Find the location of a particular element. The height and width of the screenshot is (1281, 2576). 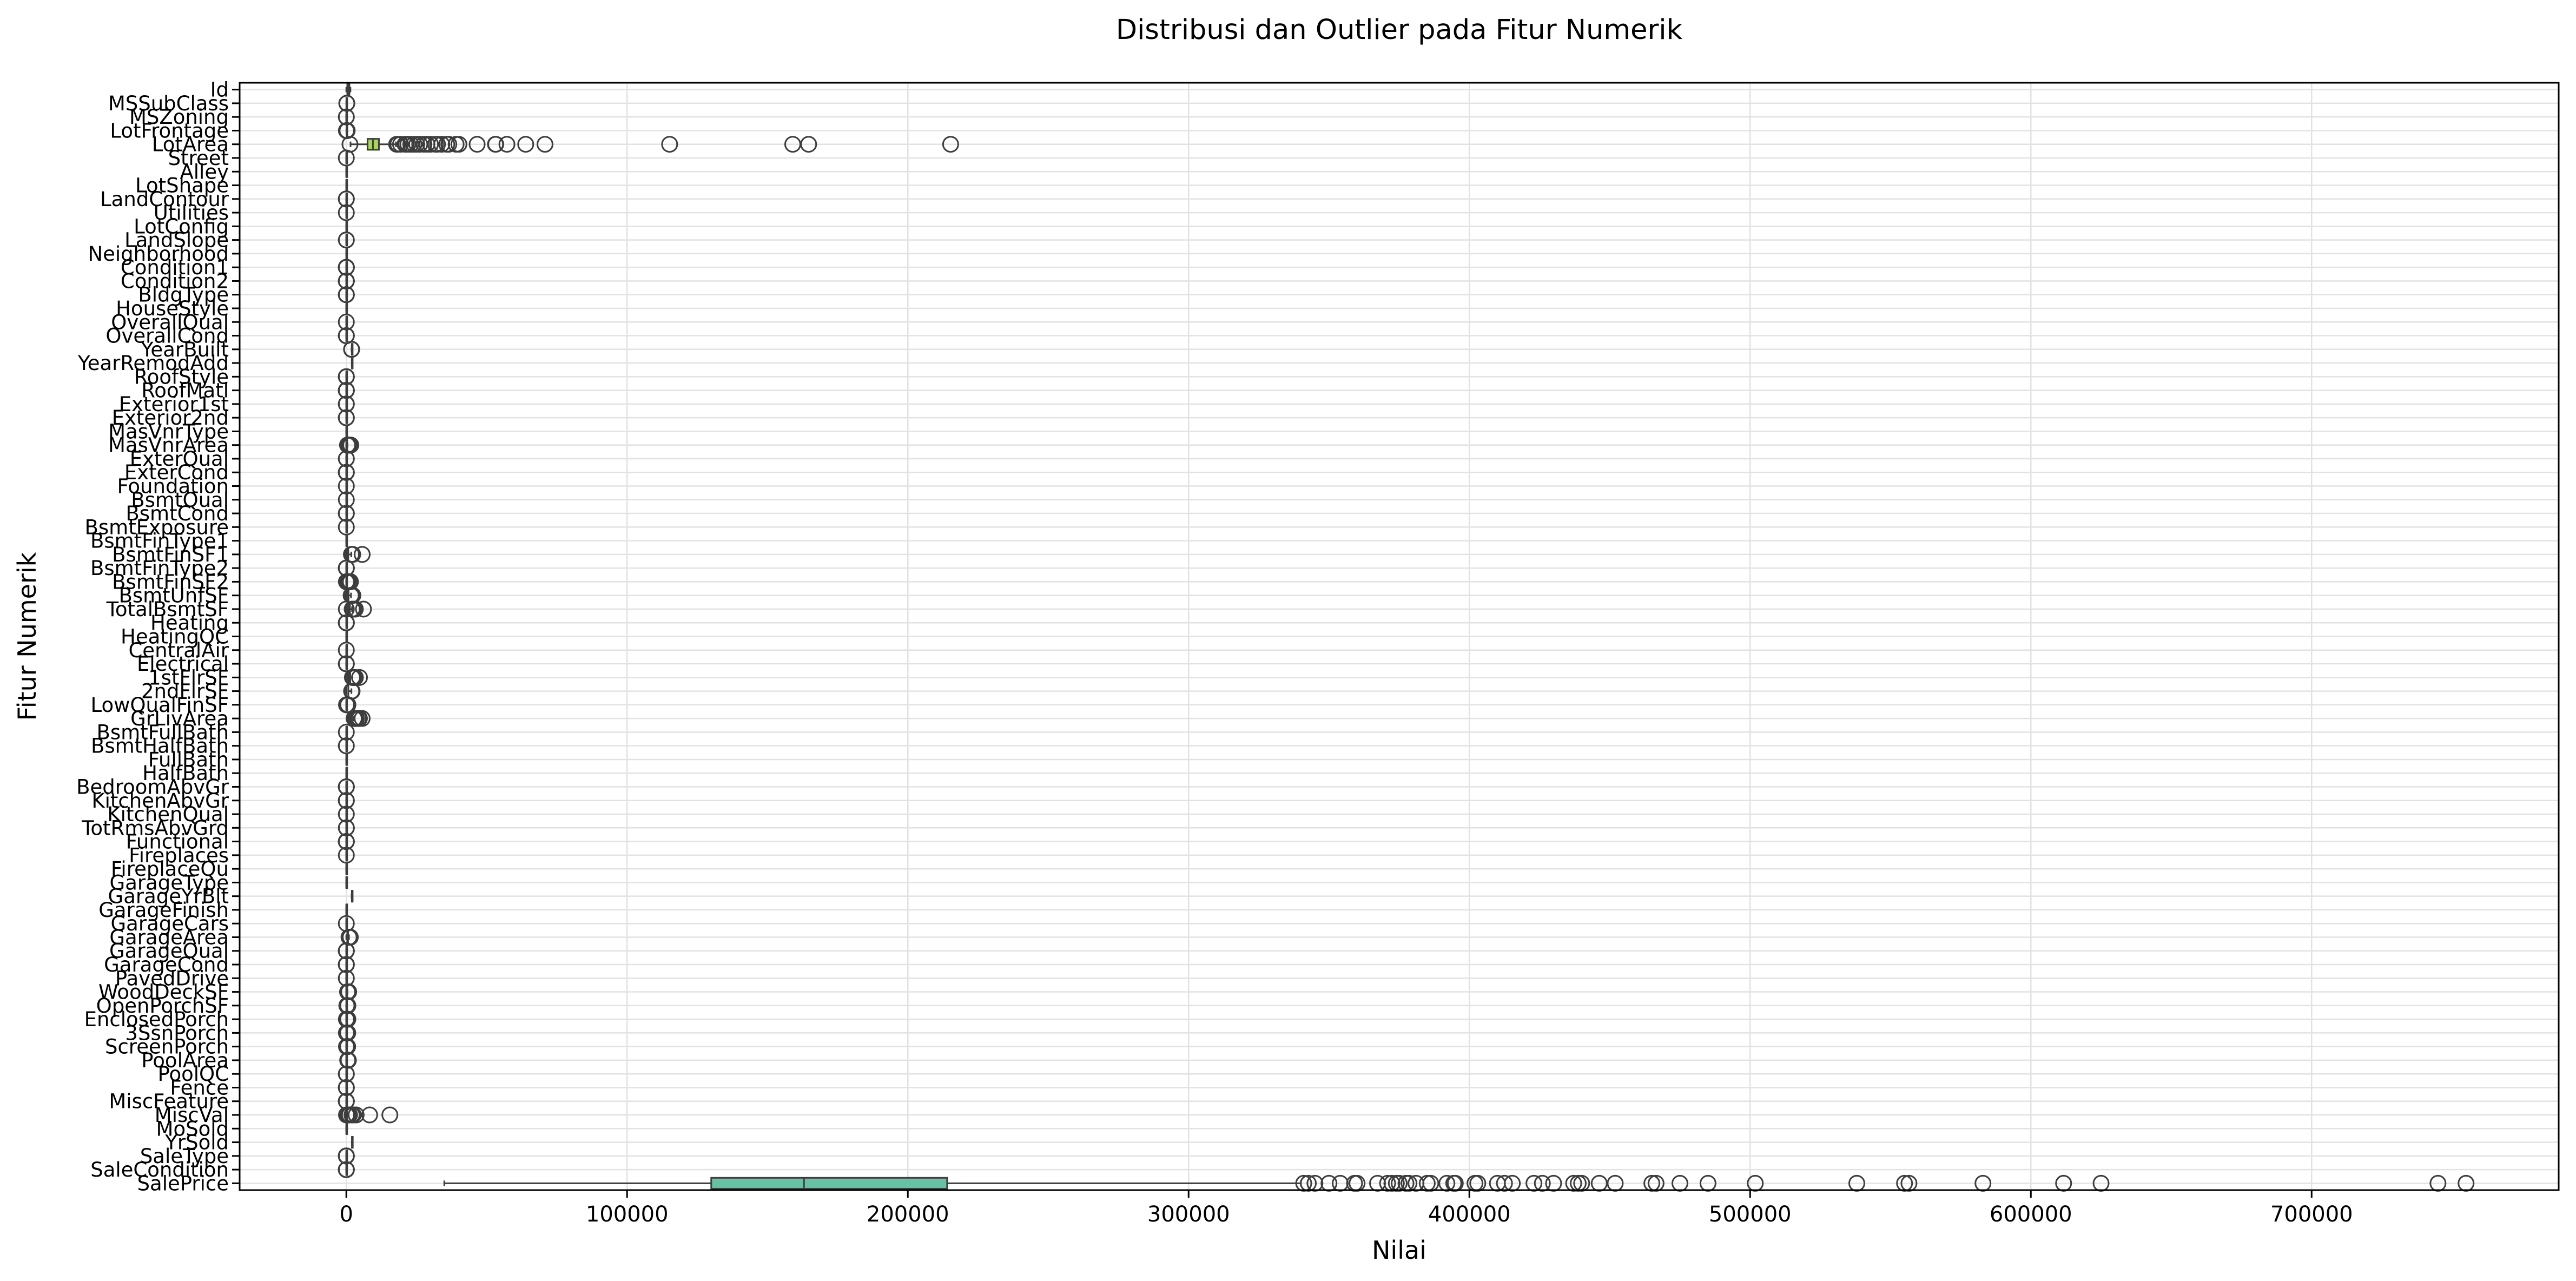

y-tick-label: WoodDeckSF is located at coordinates (163, 992).